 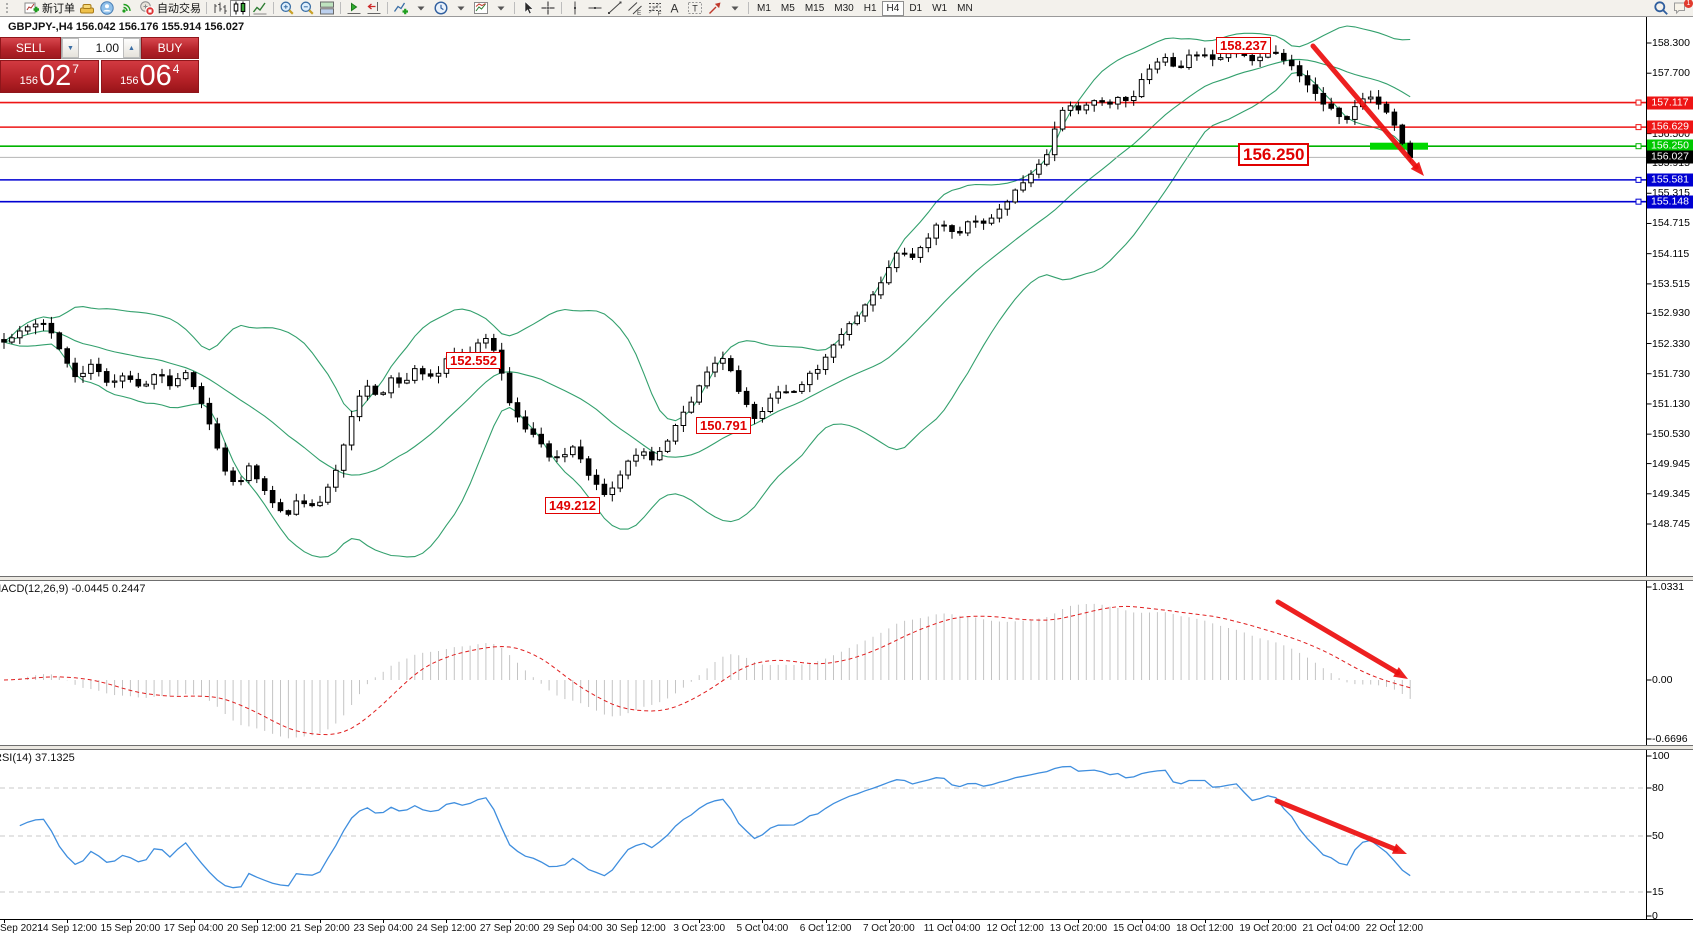 I want to click on deposit-icon, so click(x=87, y=8).